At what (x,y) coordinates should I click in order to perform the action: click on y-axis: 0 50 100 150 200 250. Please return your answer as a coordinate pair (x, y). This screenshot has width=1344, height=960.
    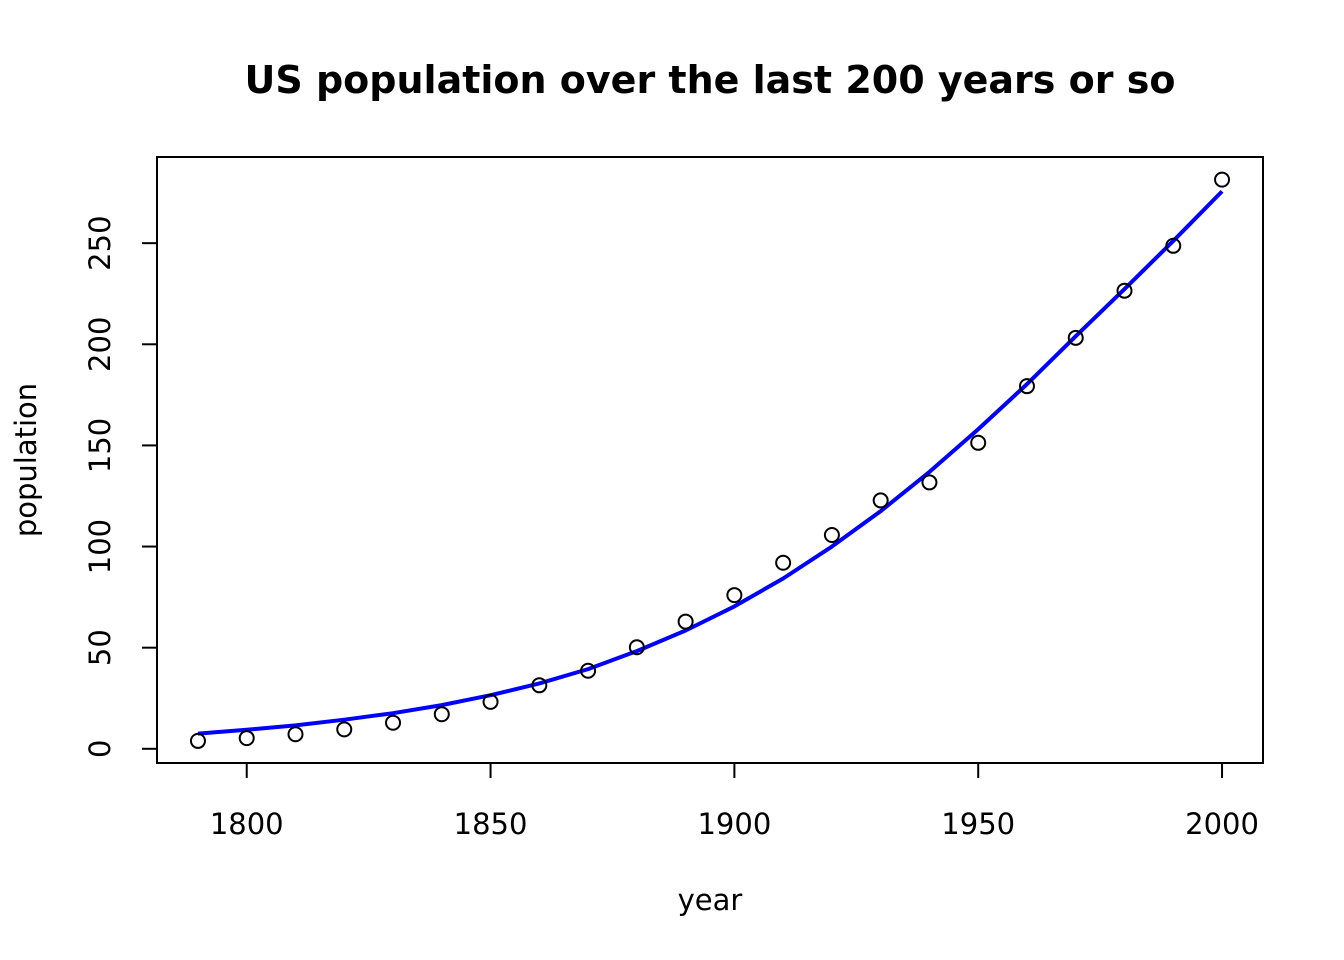
    Looking at the image, I should click on (120, 486).